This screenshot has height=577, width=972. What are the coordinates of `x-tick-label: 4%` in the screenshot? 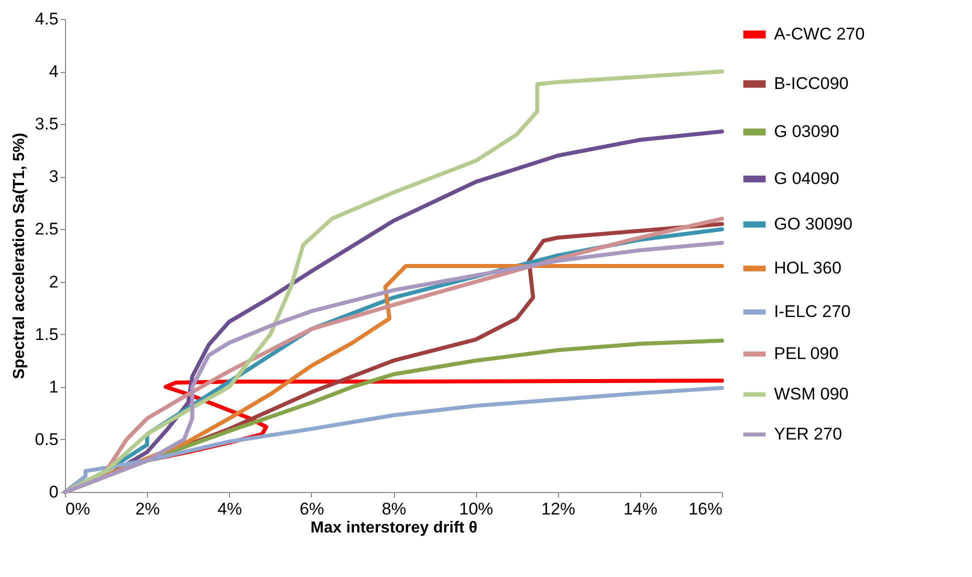 It's located at (229, 509).